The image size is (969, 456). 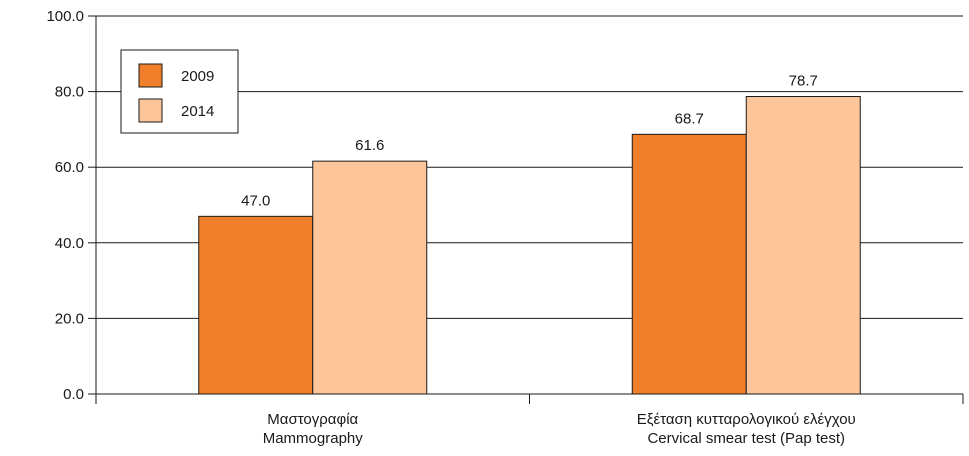 What do you see at coordinates (197, 111) in the screenshot?
I see `legend-label-2014: 2014` at bounding box center [197, 111].